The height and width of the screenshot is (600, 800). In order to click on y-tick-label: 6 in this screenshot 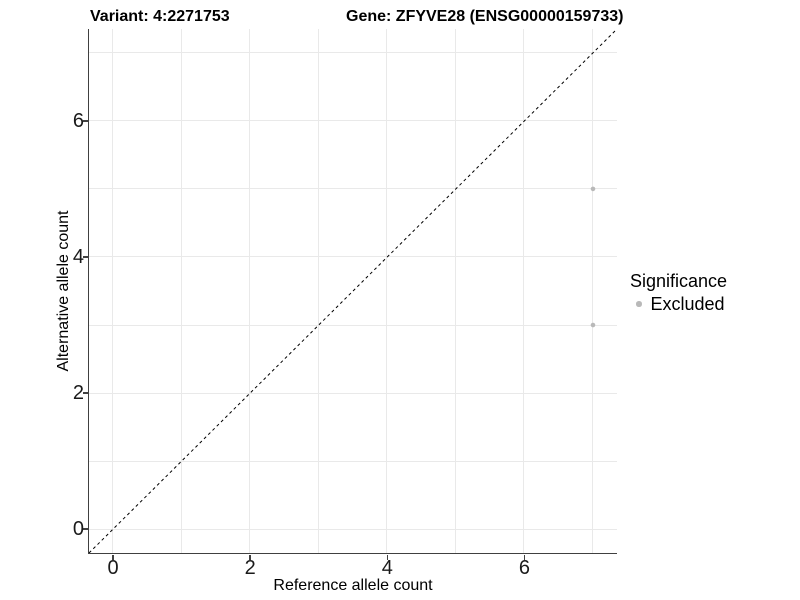, I will do `click(78, 120)`.